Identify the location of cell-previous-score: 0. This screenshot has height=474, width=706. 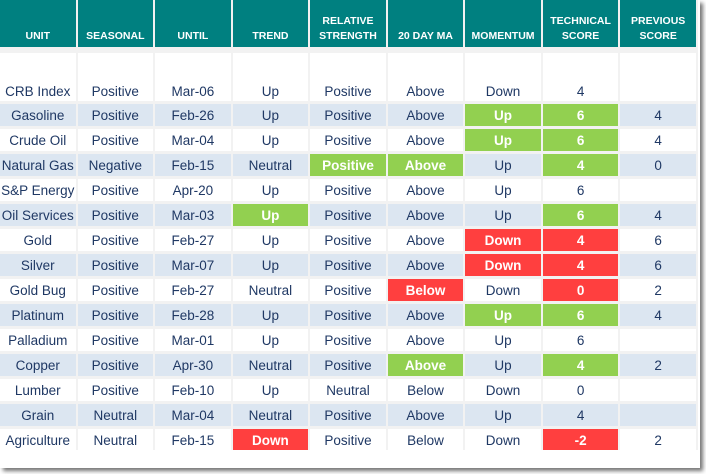
(658, 165).